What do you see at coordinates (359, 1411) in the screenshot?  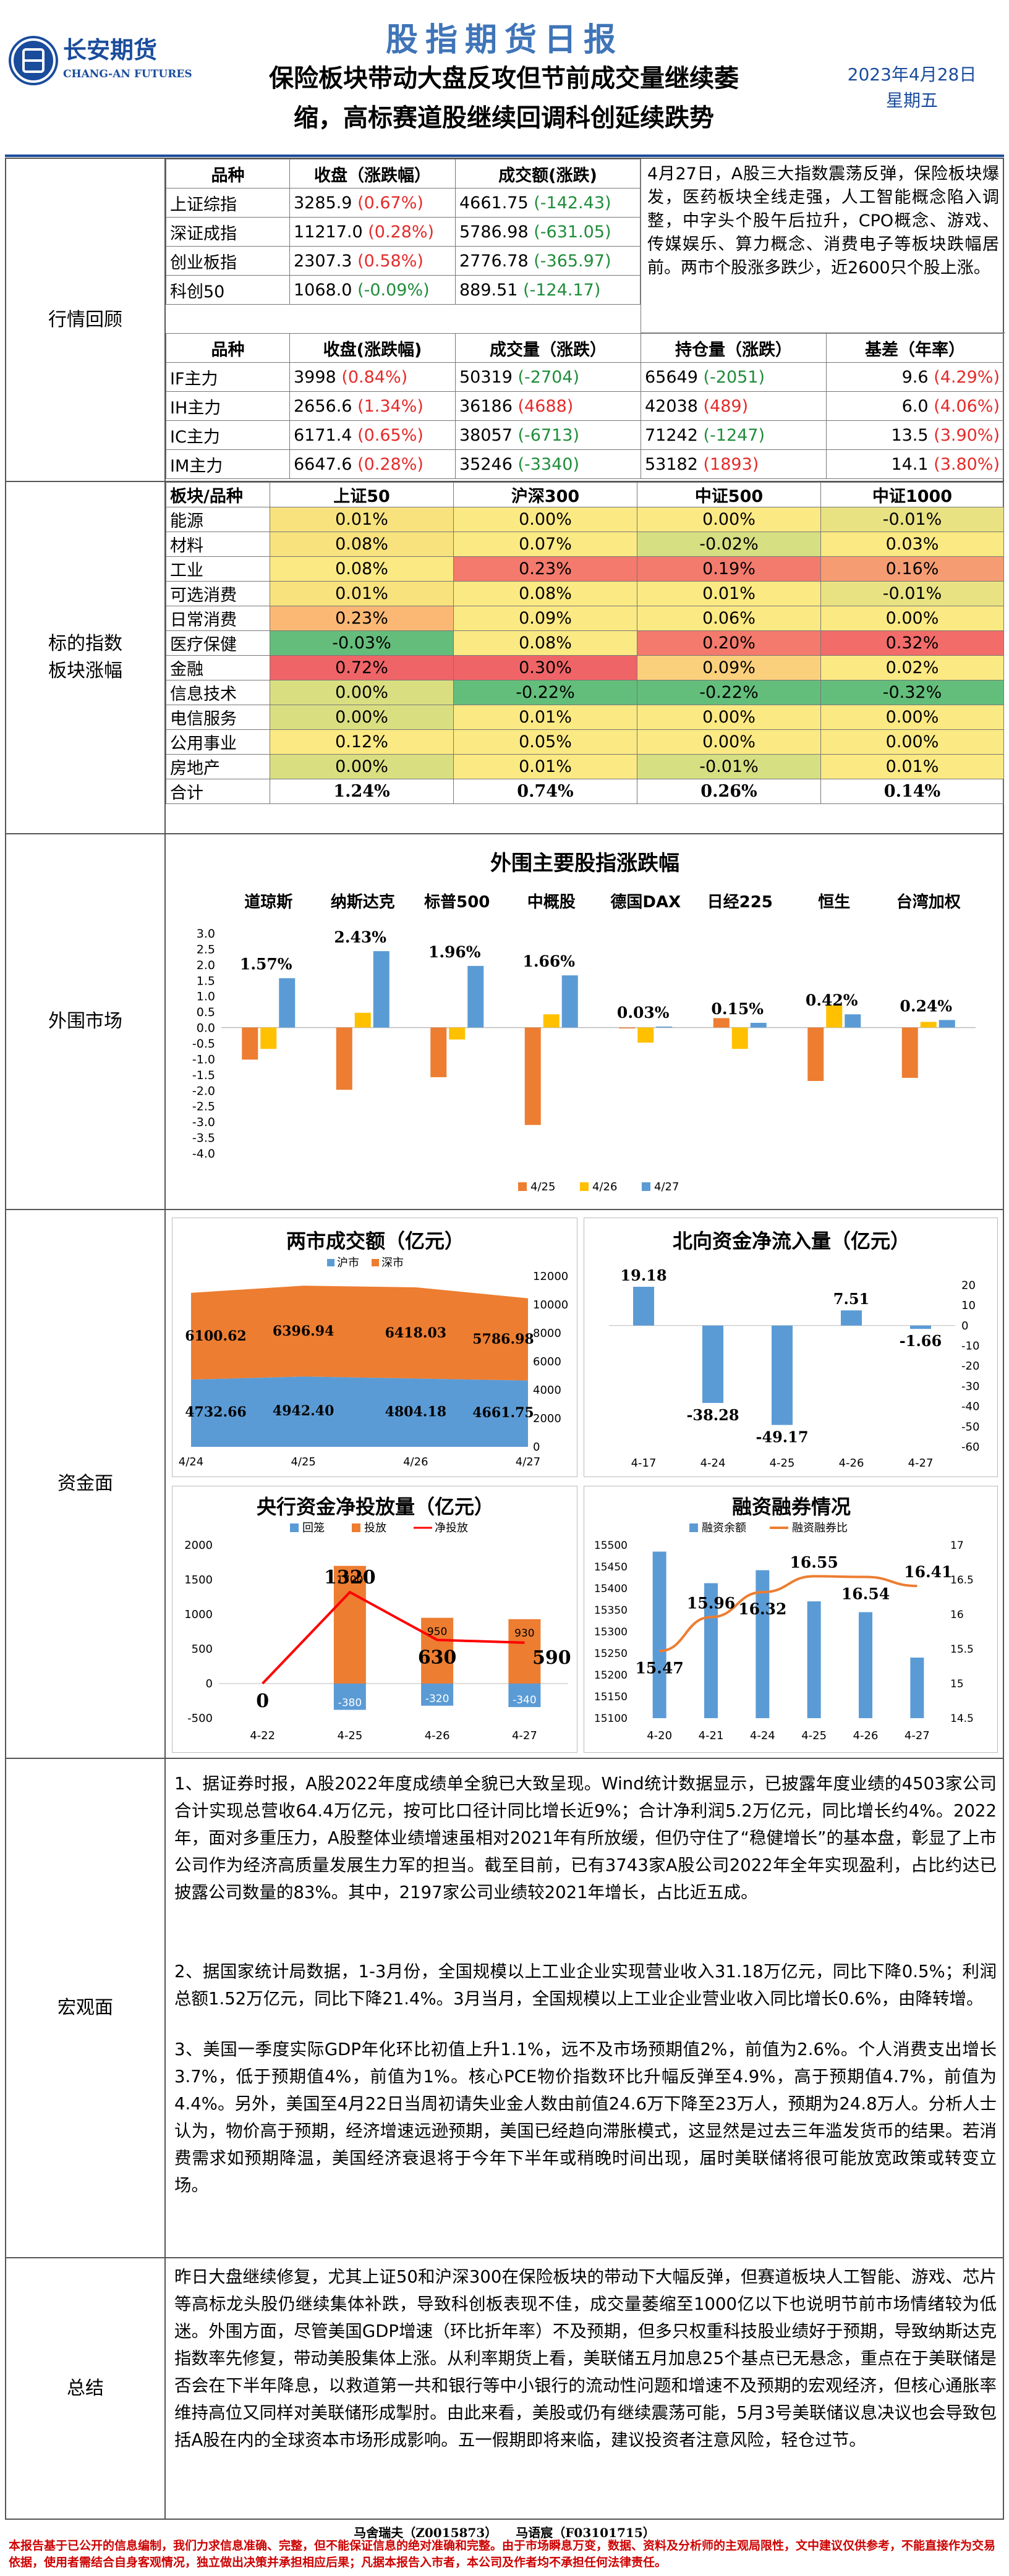 I see `area-沪市` at bounding box center [359, 1411].